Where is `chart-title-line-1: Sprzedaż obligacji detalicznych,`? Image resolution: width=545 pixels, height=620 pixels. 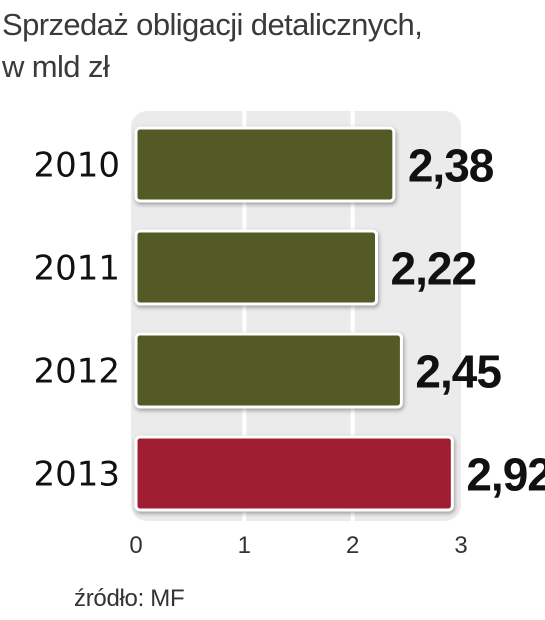 chart-title-line-1: Sprzedaż obligacji detalicznych, is located at coordinates (212, 24).